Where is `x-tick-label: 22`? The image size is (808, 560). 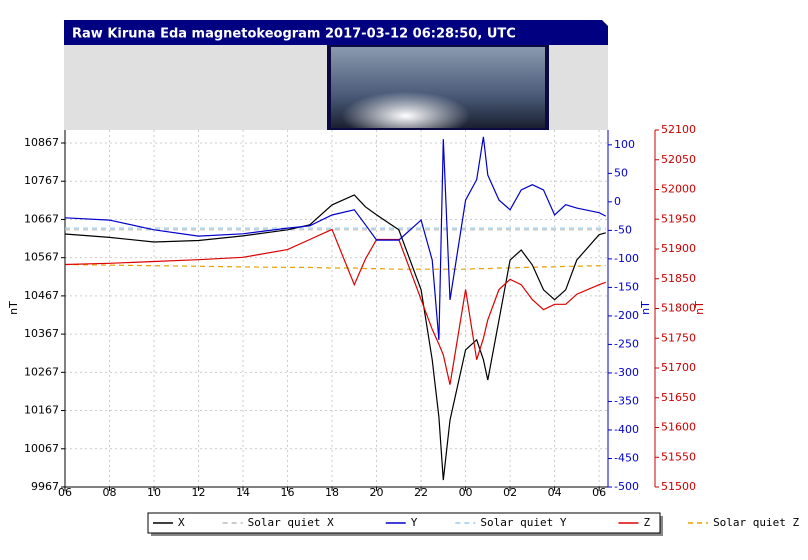 x-tick-label: 22 is located at coordinates (421, 492).